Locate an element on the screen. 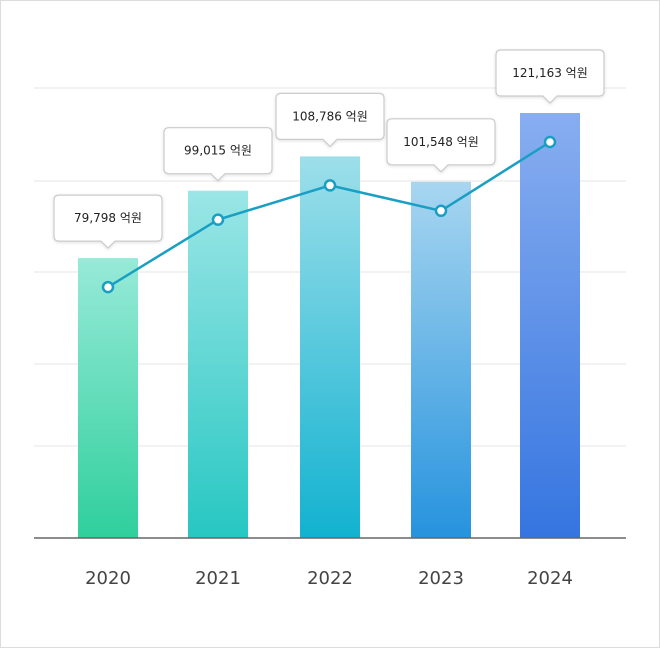 Image resolution: width=660 pixels, height=648 pixels. x-tick-label: 2023 is located at coordinates (441, 578).